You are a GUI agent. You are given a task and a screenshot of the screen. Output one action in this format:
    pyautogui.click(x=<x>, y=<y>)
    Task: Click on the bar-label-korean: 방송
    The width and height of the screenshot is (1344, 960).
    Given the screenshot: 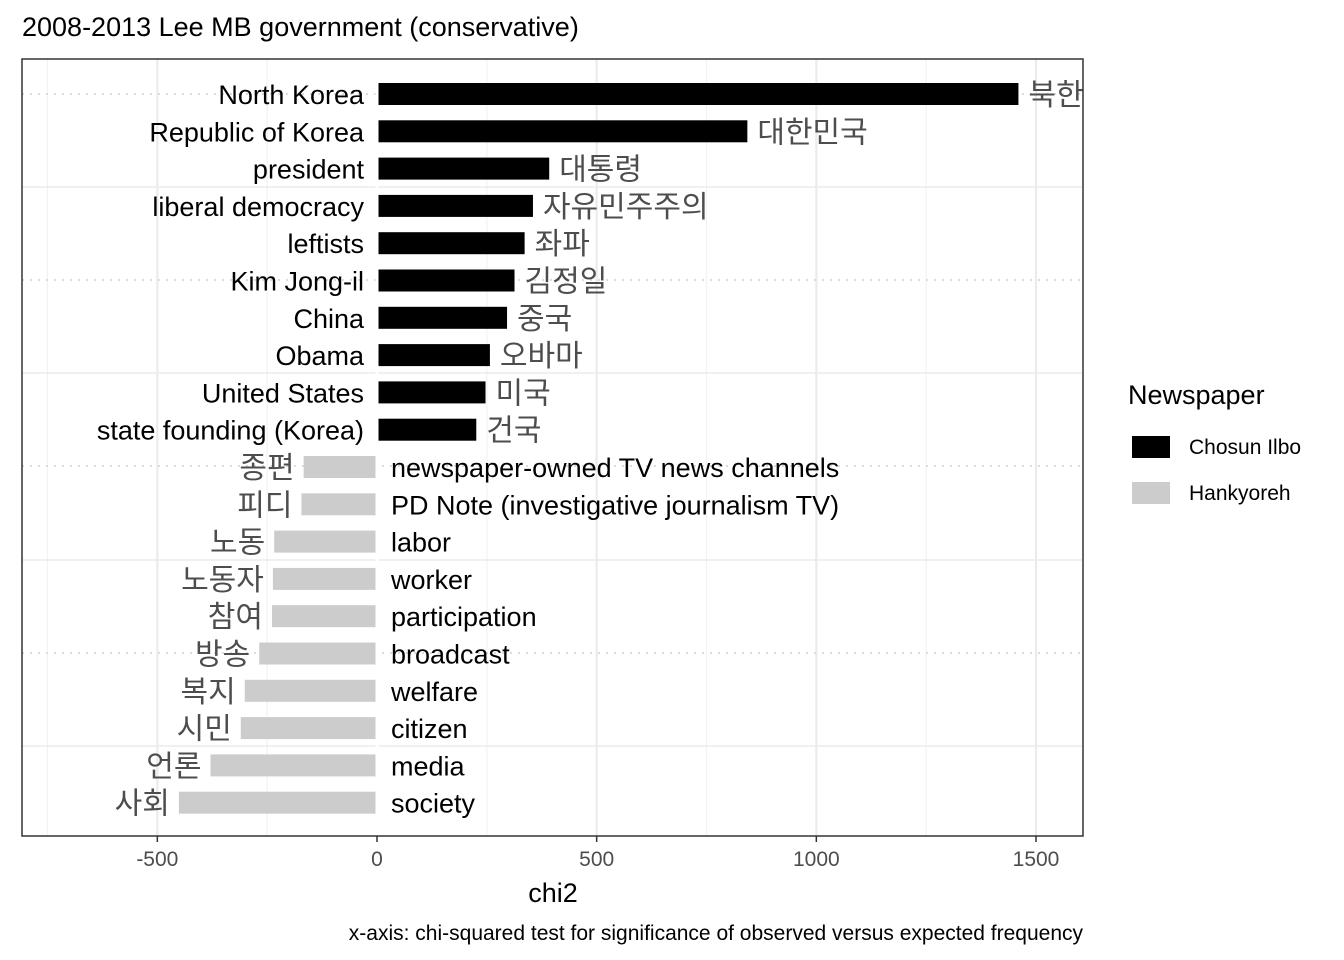 What is the action you would take?
    pyautogui.click(x=222, y=655)
    